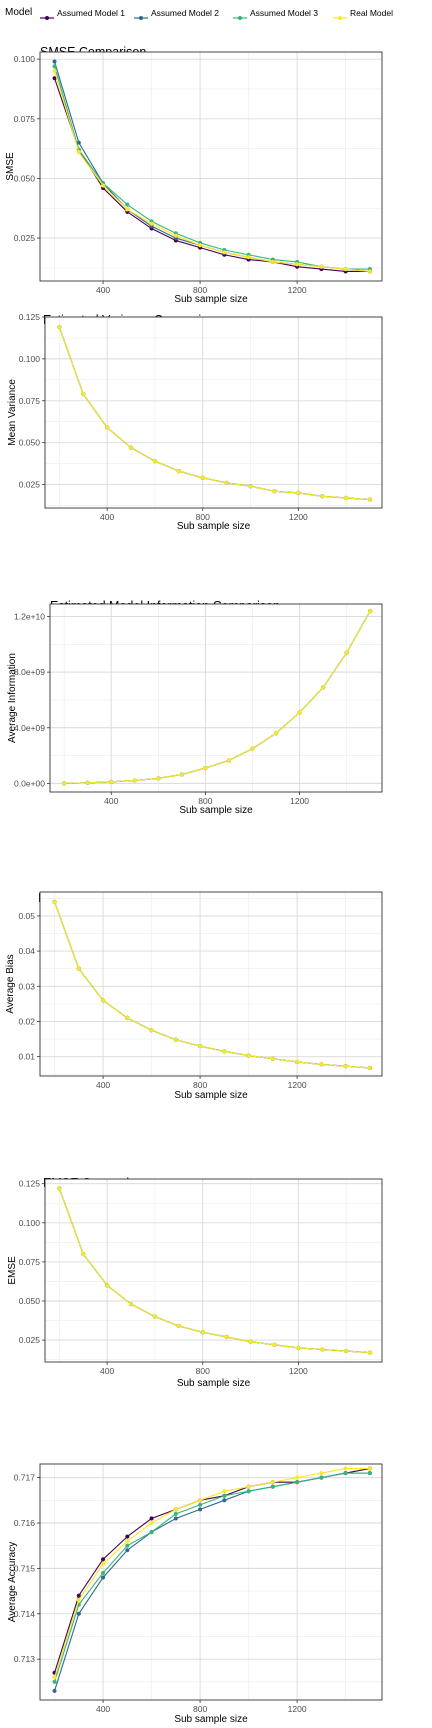  I want to click on y-axis-label: Average Information, so click(12, 698).